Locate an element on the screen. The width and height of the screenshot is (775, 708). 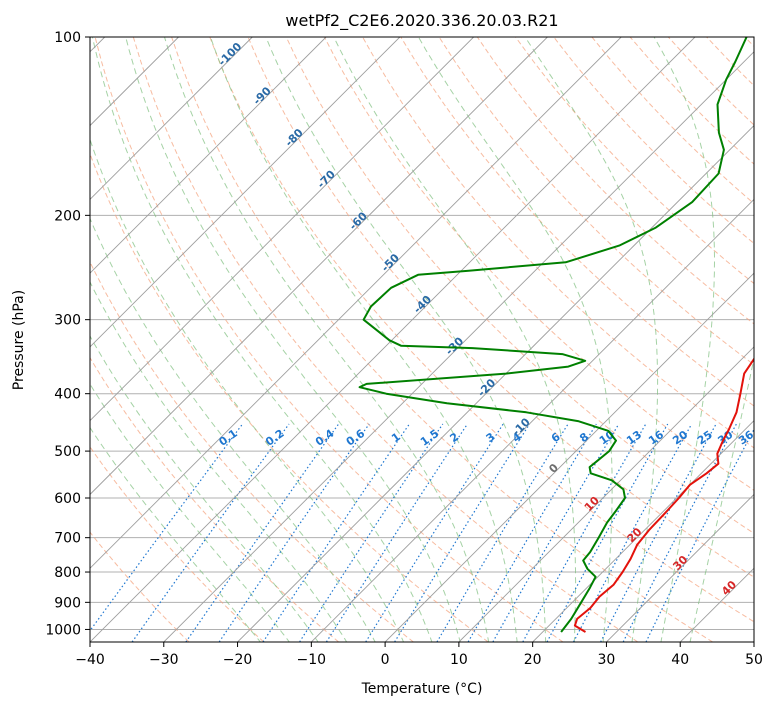
isotherm-label: -100 is located at coordinates (230, 54).